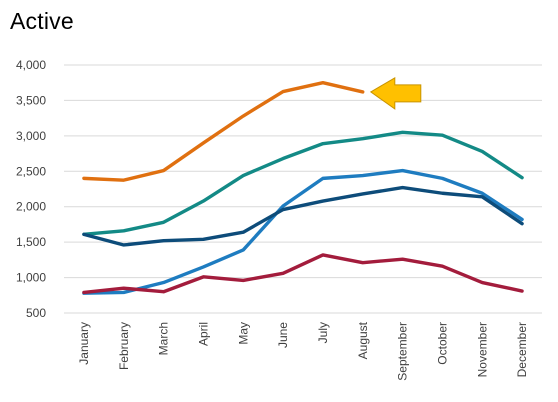  Describe the element at coordinates (323, 332) in the screenshot. I see `x-tick-label: July` at that location.